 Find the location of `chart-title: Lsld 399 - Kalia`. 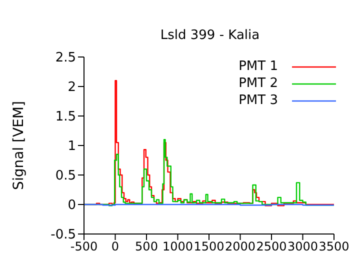

chart-title: Lsld 399 - Kalia is located at coordinates (210, 35).